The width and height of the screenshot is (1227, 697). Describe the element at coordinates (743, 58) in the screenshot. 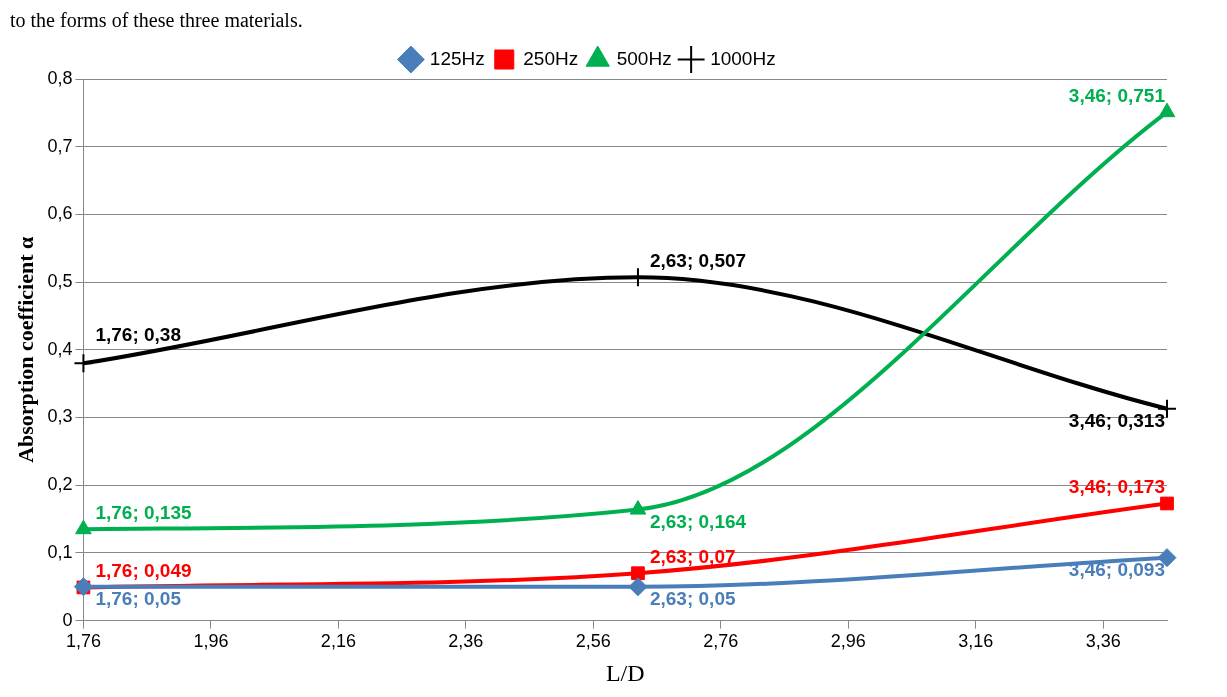

I see `legend-label: 1000Hz` at that location.